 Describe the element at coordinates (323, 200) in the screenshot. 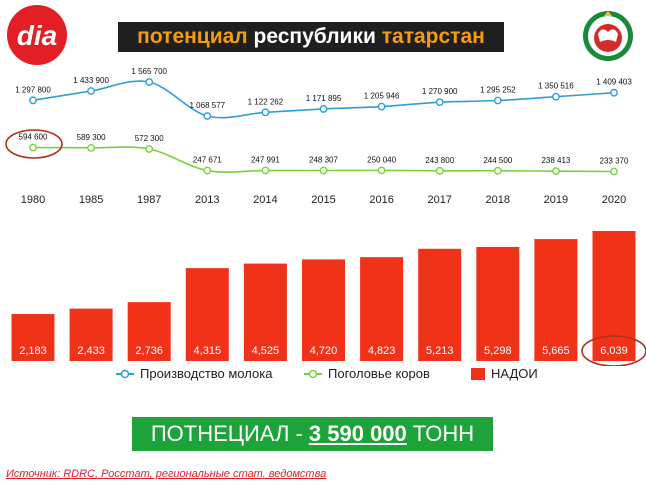

I see `x-tick-label: 2015` at that location.